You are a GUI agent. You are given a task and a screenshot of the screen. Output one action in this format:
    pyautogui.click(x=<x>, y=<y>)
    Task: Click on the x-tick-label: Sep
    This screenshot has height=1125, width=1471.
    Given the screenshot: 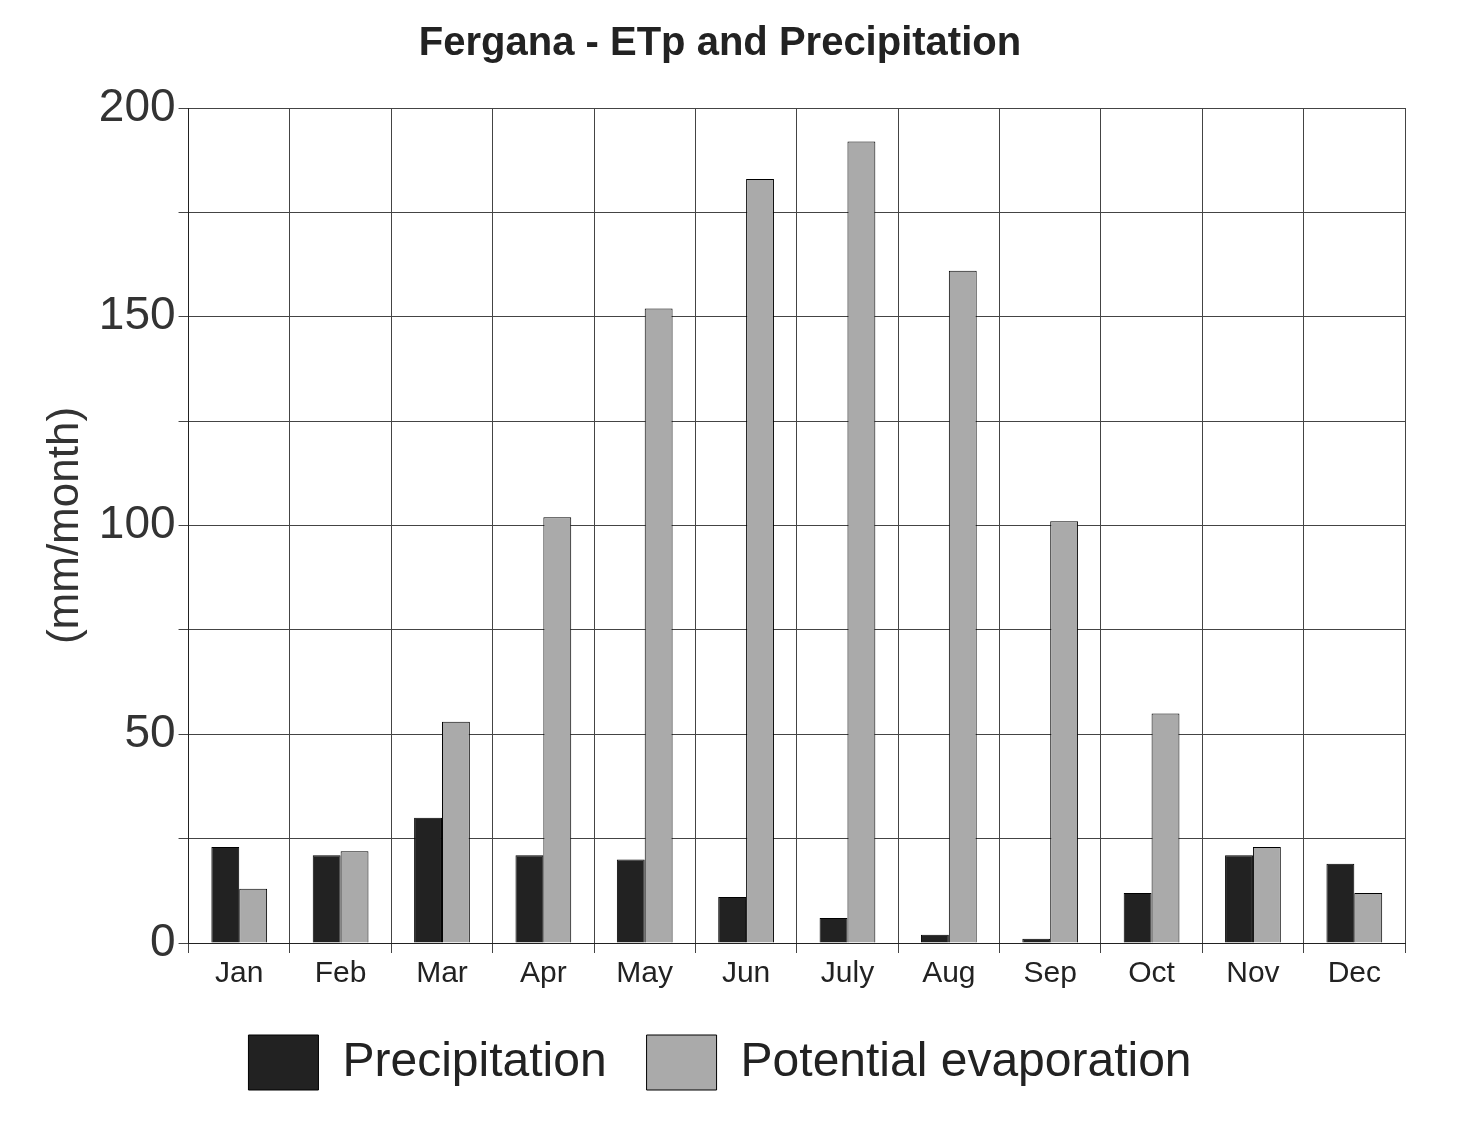 What is the action you would take?
    pyautogui.click(x=1050, y=972)
    